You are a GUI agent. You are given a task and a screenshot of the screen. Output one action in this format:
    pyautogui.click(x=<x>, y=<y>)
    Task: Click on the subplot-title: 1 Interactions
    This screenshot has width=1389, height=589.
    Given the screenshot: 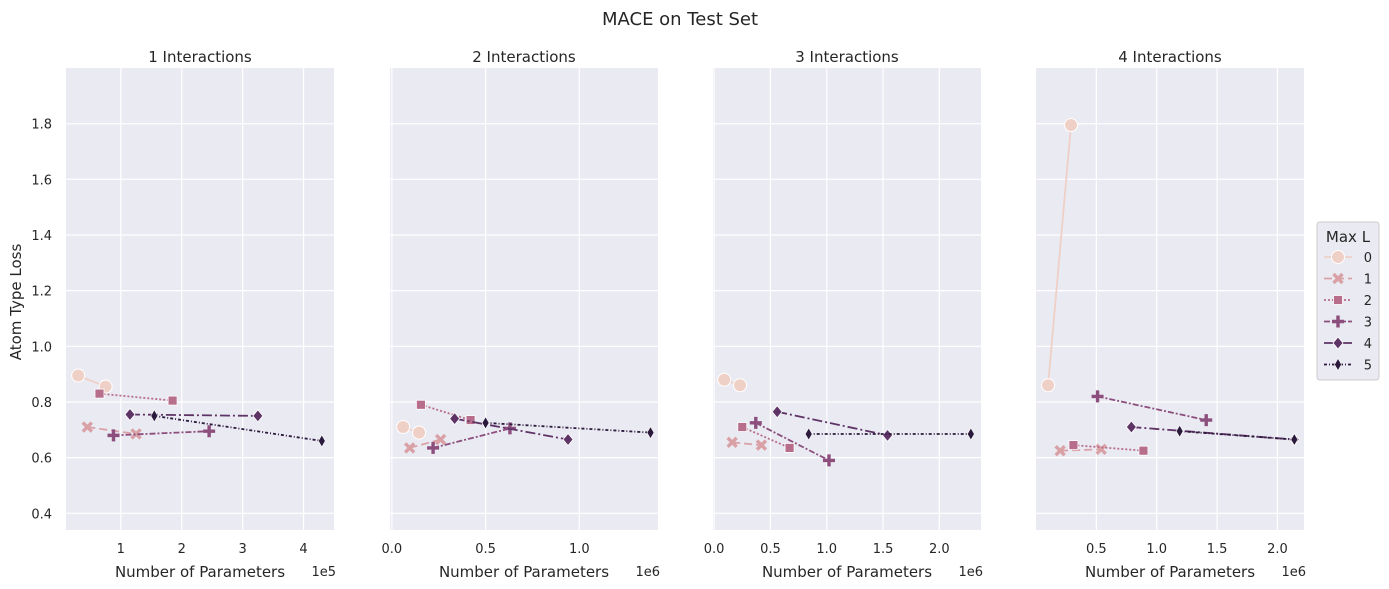 What is the action you would take?
    pyautogui.click(x=200, y=57)
    